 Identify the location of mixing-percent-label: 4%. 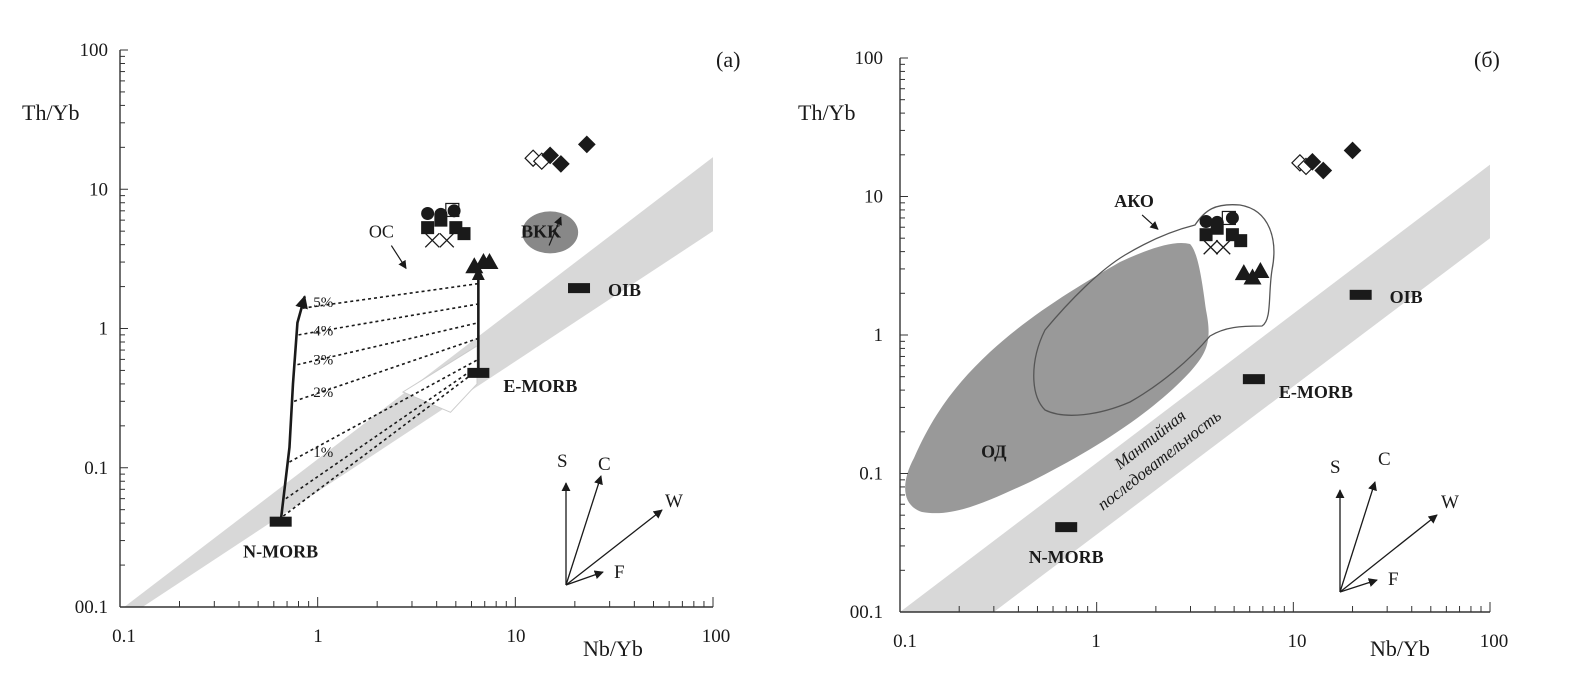
(323, 331).